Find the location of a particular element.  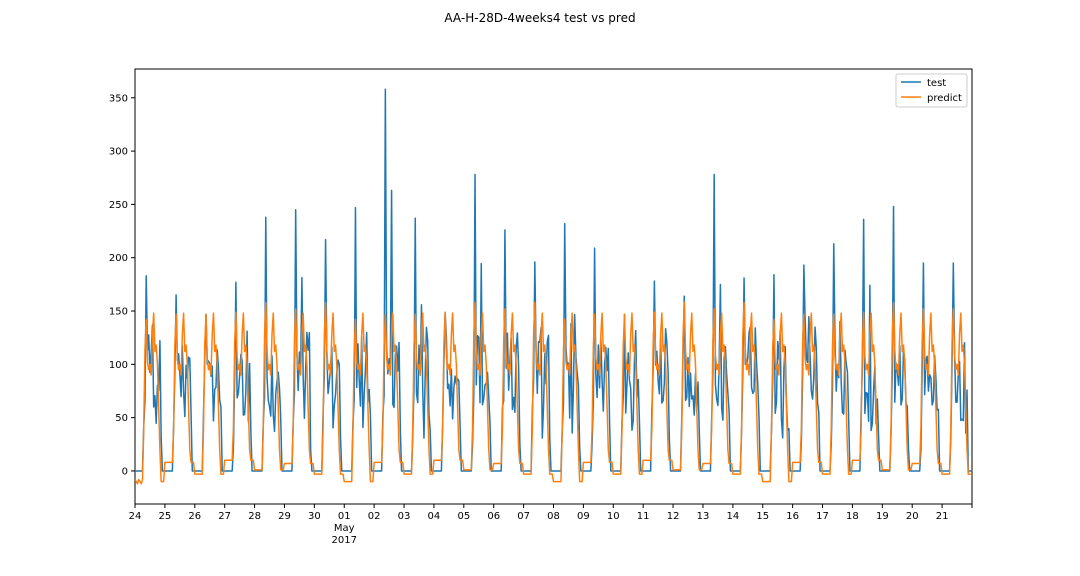

x-tick-label: 28 is located at coordinates (254, 516).